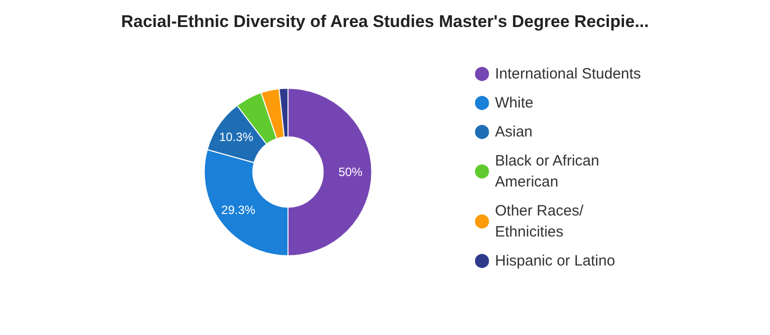  I want to click on data-label: 29.3%, so click(238, 209).